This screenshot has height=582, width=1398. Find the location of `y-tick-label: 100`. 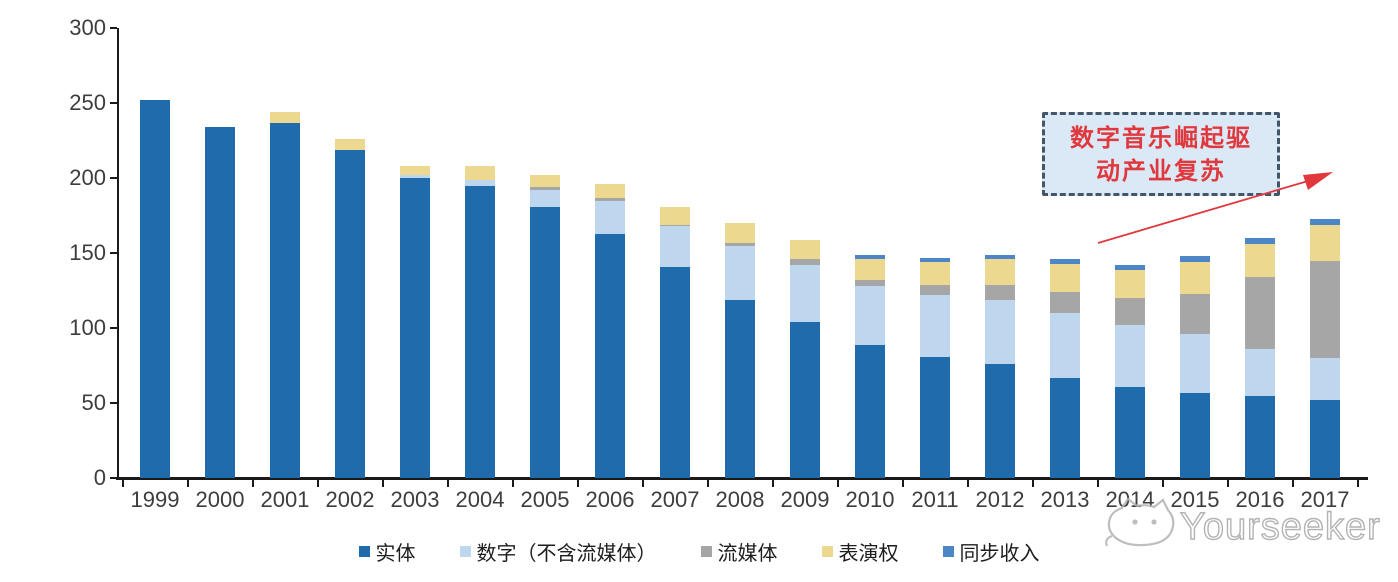

y-tick-label: 100 is located at coordinates (87, 327).